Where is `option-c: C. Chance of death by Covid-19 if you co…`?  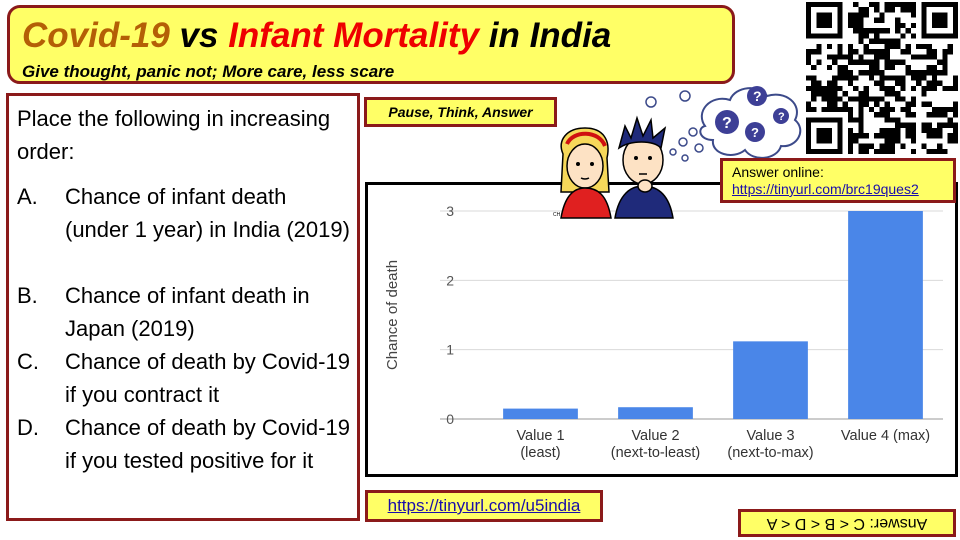
option-c: C. Chance of death by Covid-19 if you co… is located at coordinates (187, 378).